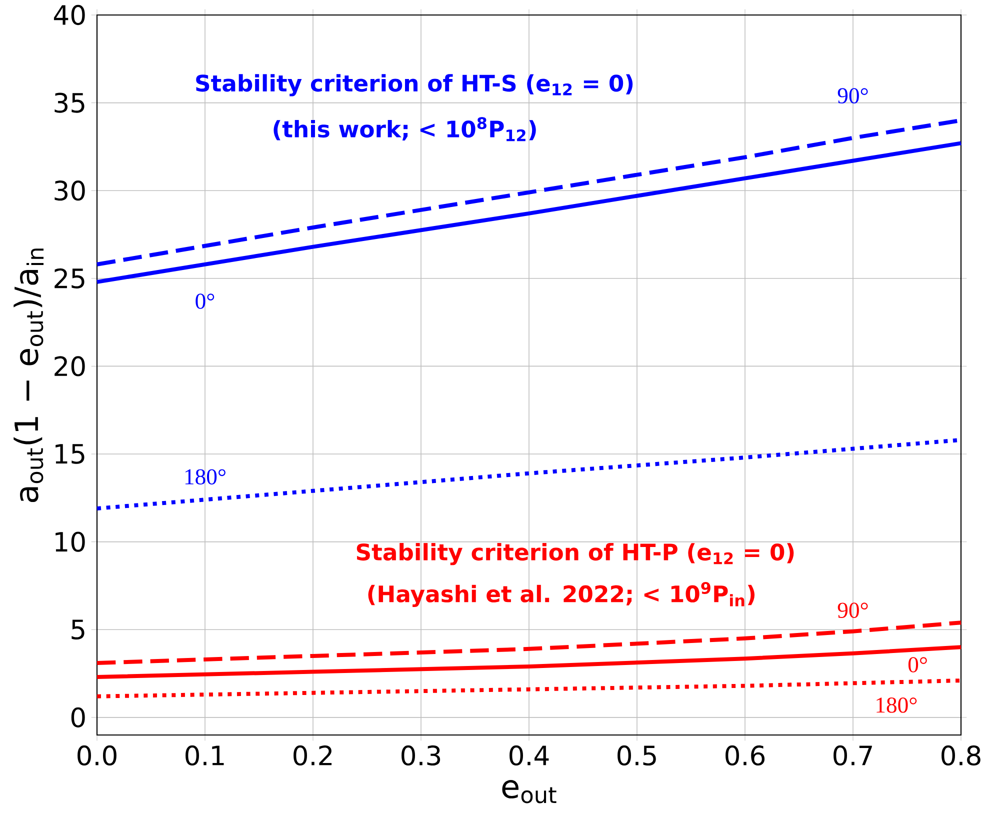 The image size is (990, 831). What do you see at coordinates (70, 454) in the screenshot?
I see `y-tick-label: 15` at bounding box center [70, 454].